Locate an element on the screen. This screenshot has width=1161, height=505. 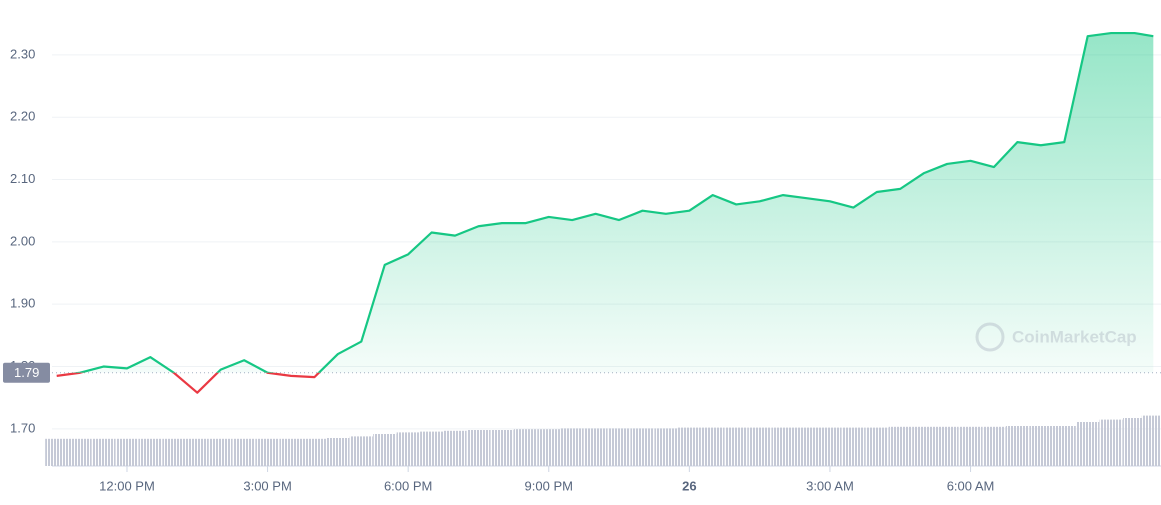
x-tick-label: 6:00 AM is located at coordinates (971, 485).